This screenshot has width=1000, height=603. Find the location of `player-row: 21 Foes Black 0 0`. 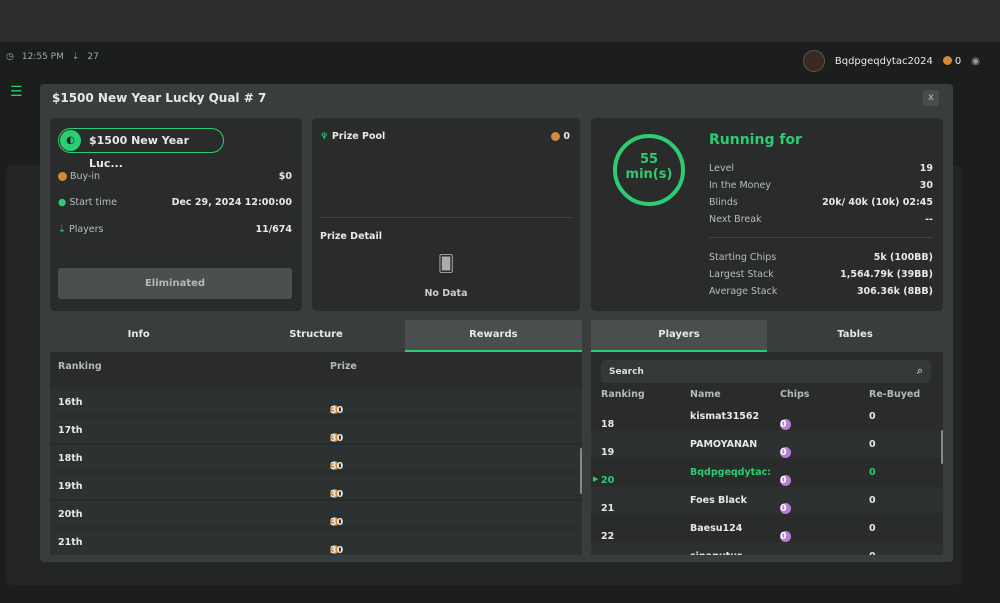

player-row: 21 Foes Black 0 0 is located at coordinates (767, 500).